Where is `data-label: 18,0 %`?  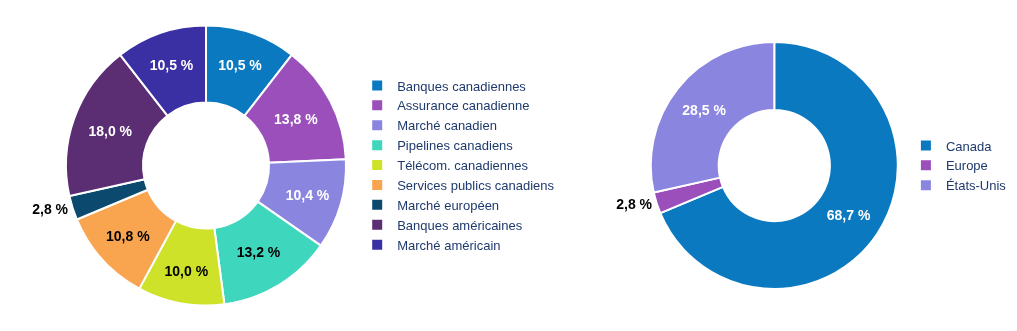 data-label: 18,0 % is located at coordinates (110, 131).